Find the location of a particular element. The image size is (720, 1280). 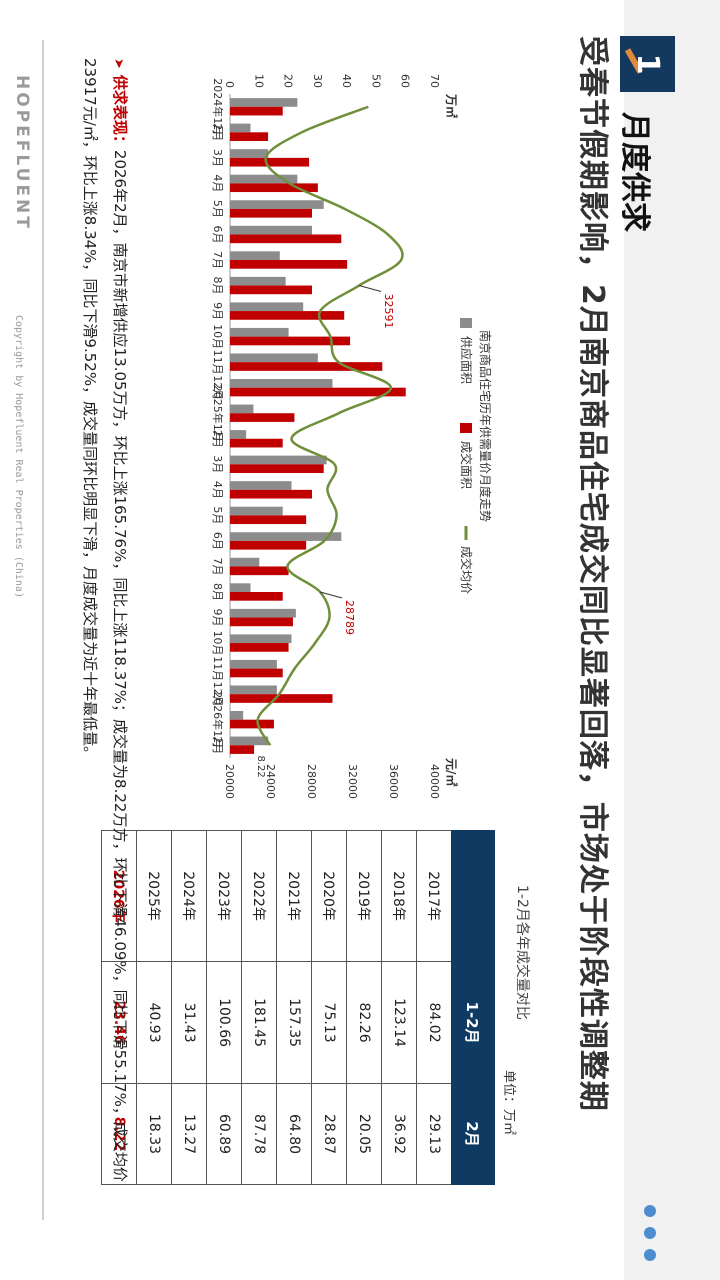

table-title: 1-2月各年成交量对比 is located at coordinates (522, 952).